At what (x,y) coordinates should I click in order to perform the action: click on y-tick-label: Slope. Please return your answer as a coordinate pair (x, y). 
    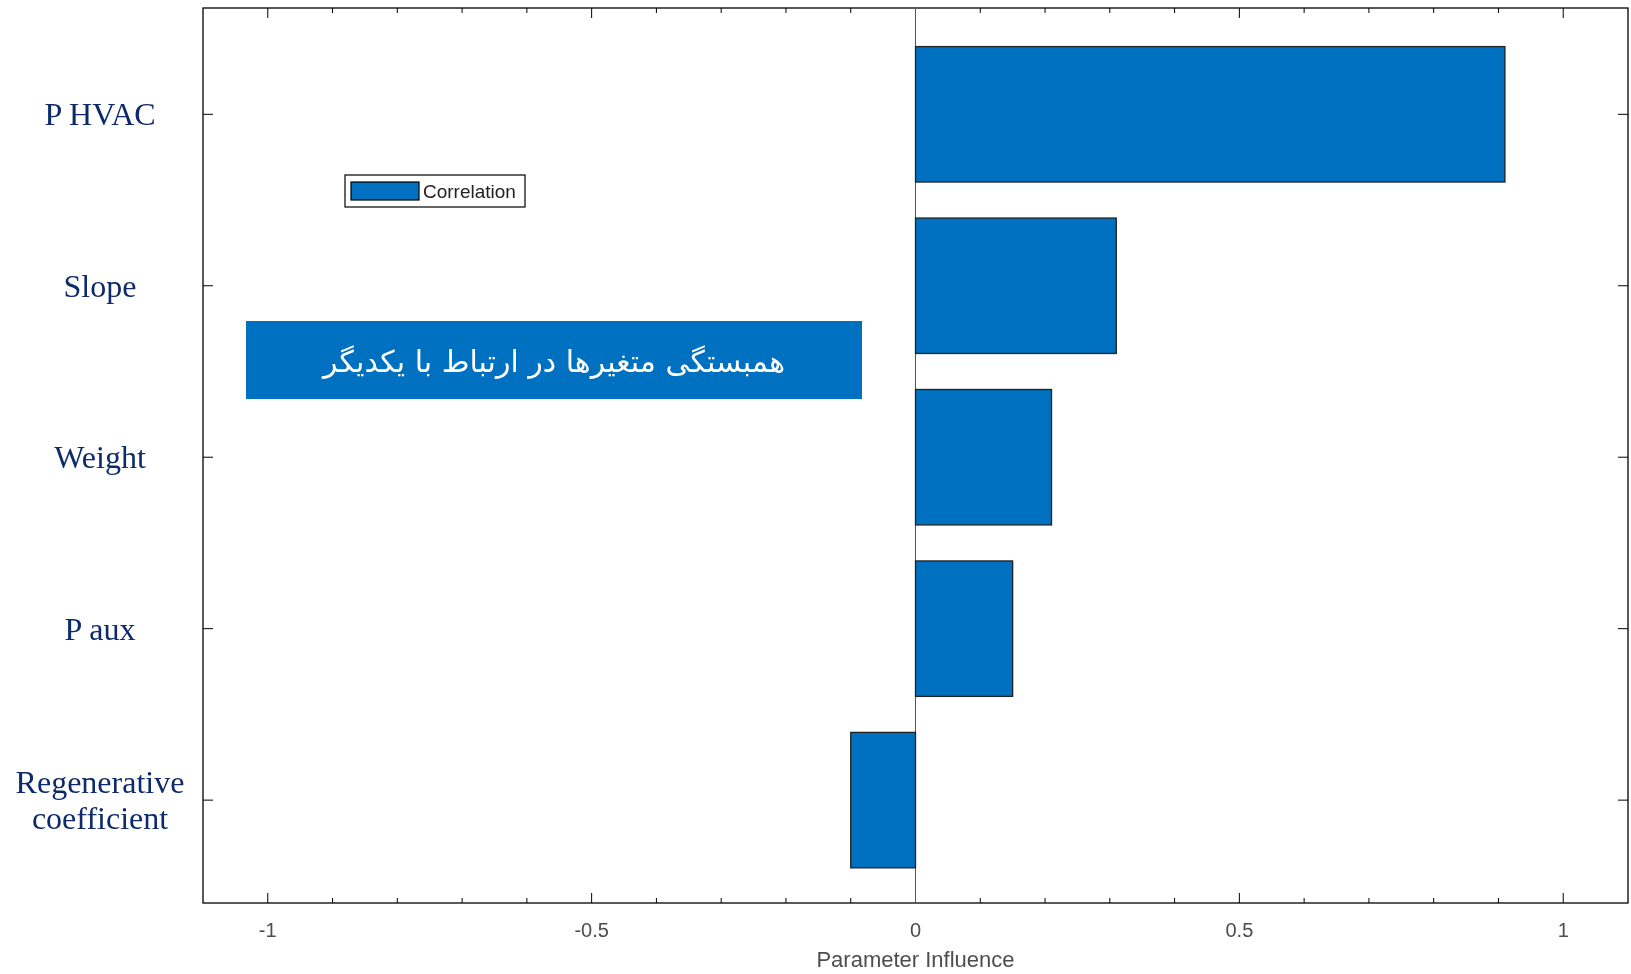
    Looking at the image, I should click on (100, 285).